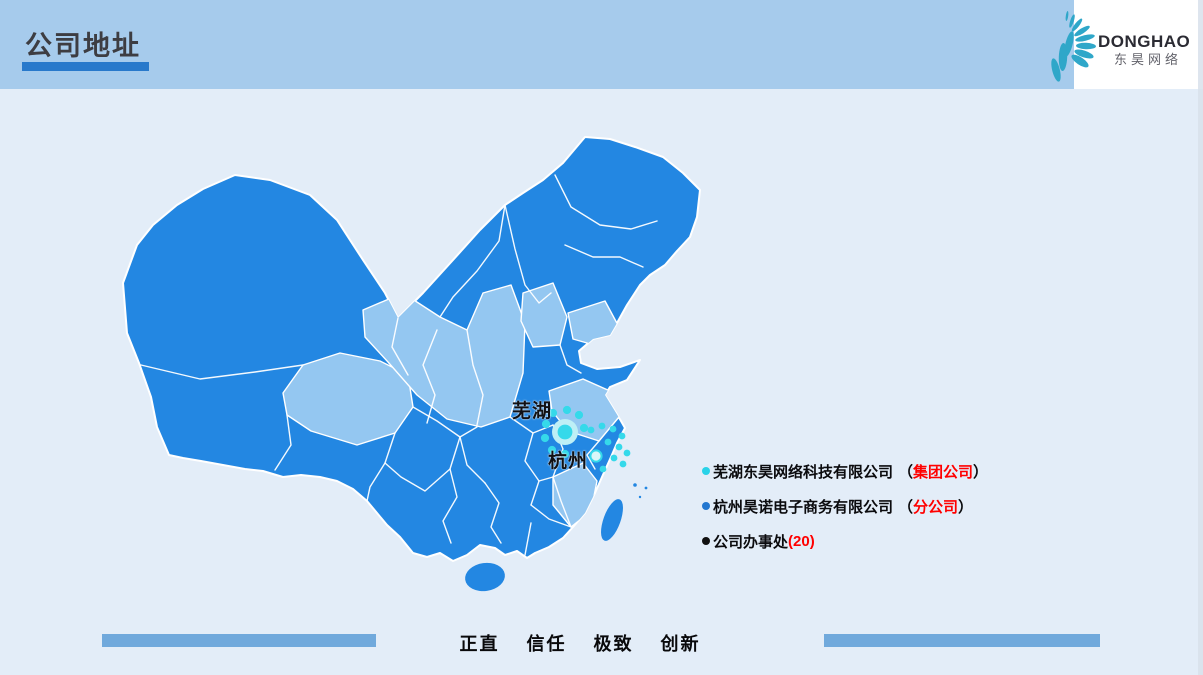 Image resolution: width=1203 pixels, height=675 pixels. I want to click on hangzhou-marker, so click(609, 447).